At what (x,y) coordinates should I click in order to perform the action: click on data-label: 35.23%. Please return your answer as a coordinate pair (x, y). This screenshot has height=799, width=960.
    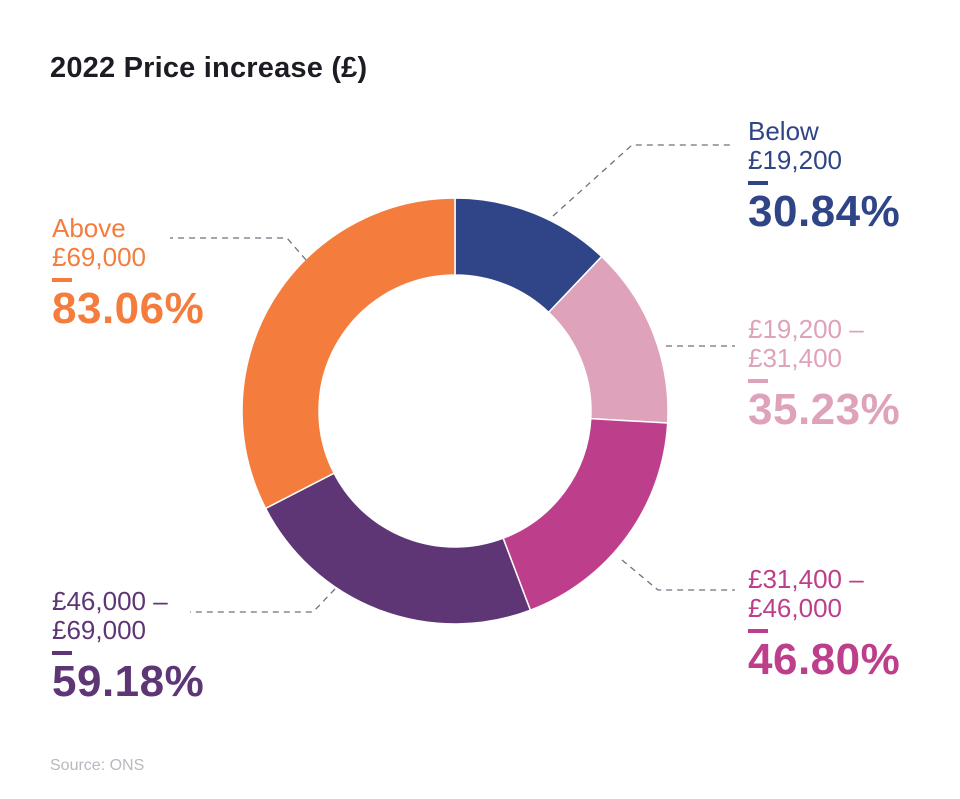
    Looking at the image, I should click on (824, 409).